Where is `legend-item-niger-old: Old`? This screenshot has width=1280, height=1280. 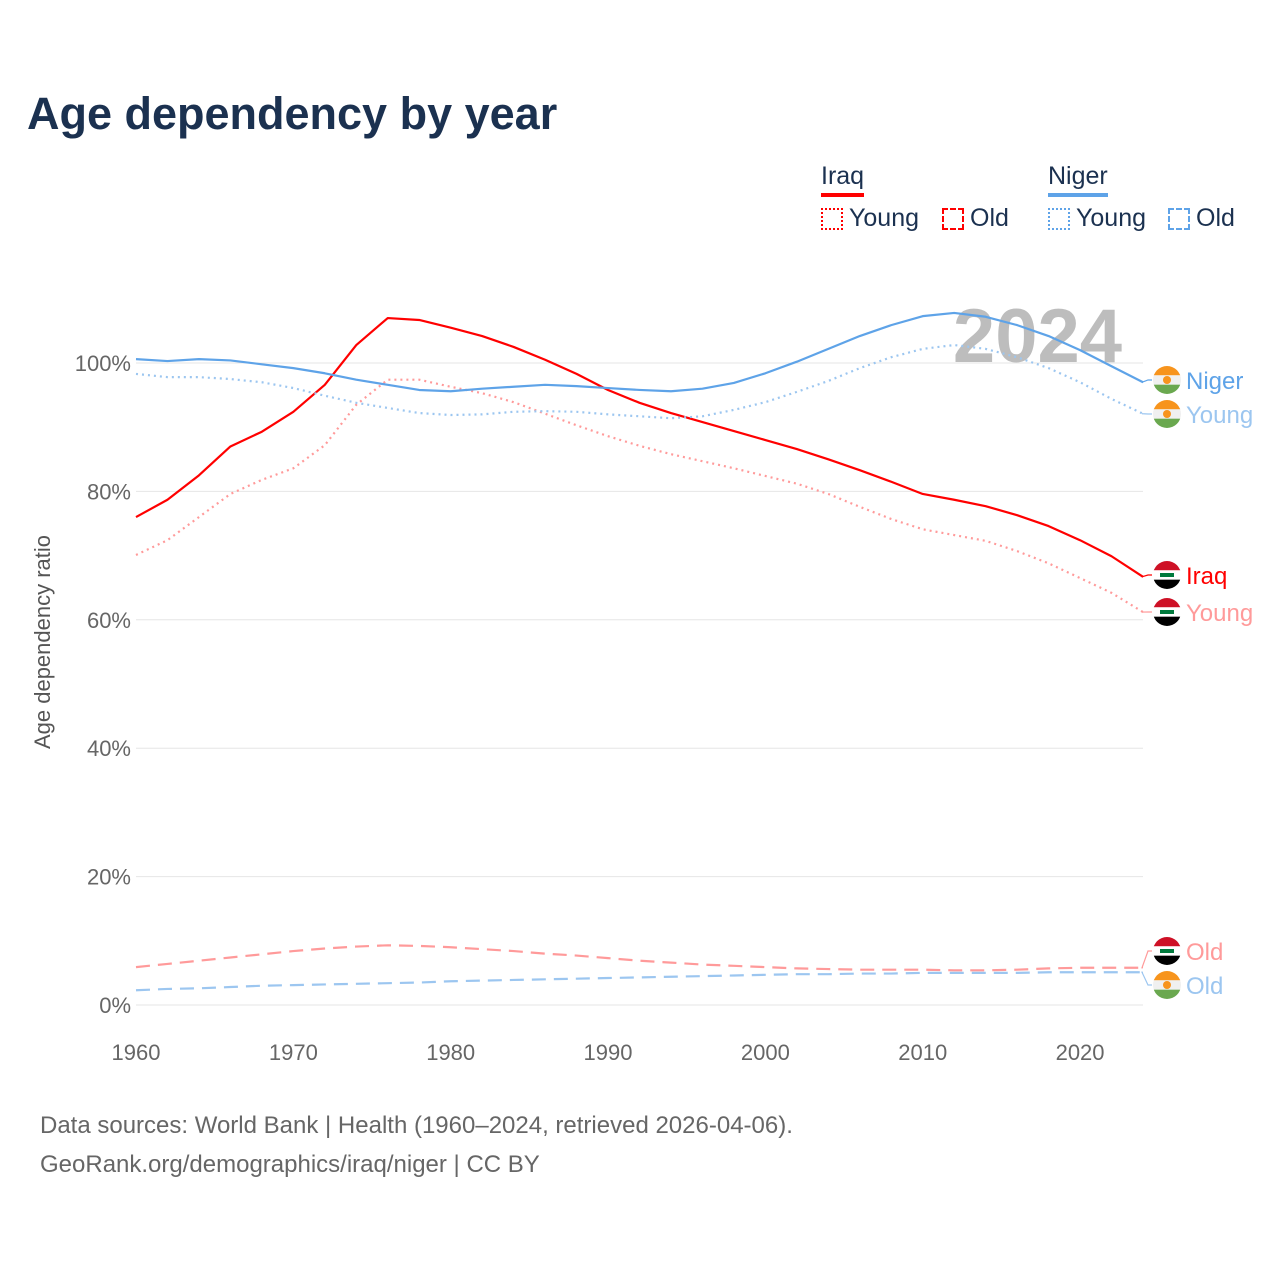 legend-item-niger-old: Old is located at coordinates (1201, 218).